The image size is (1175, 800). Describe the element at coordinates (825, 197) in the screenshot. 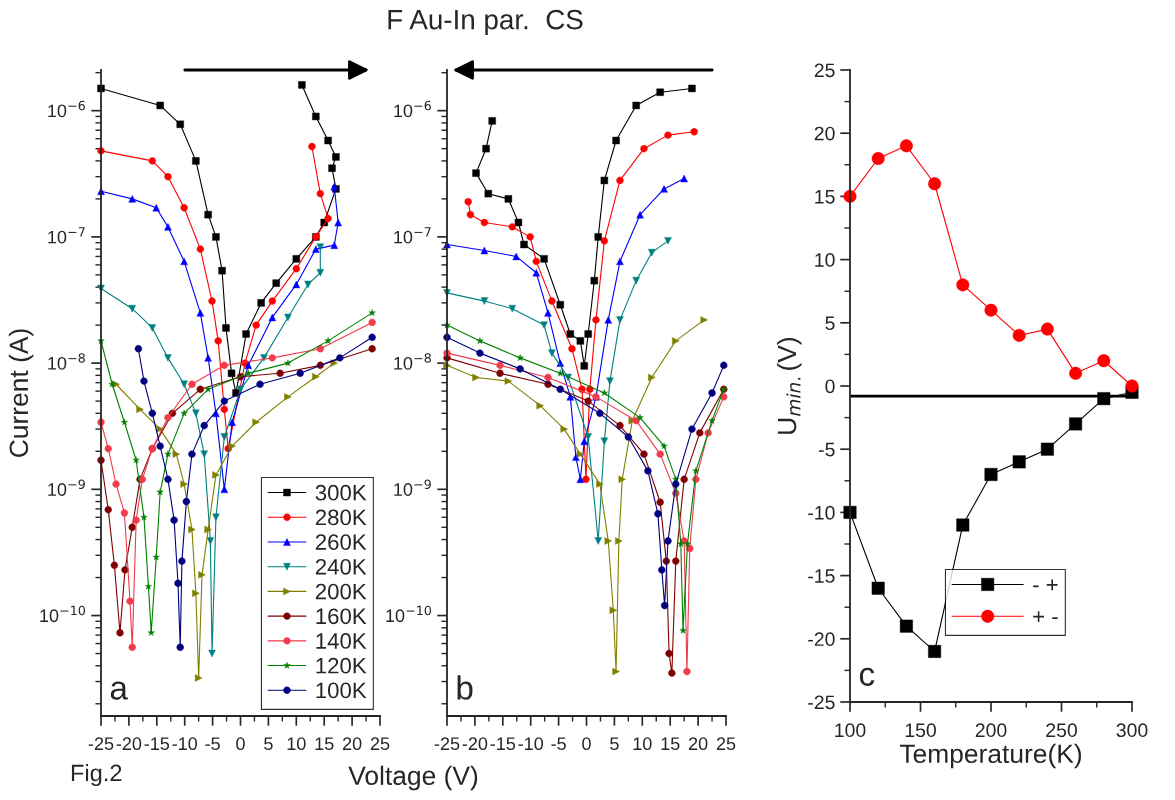

I see `y-tick-label: 15` at that location.